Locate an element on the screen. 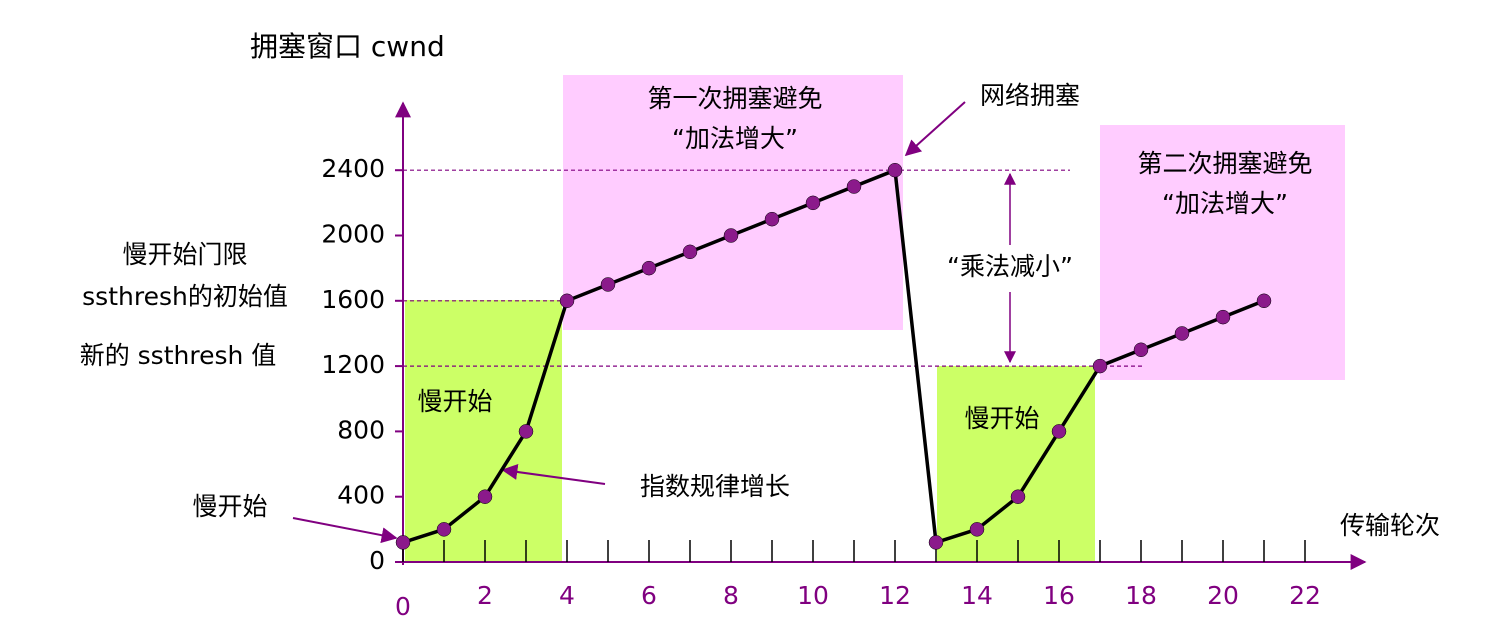  y-tick-label: 2400 is located at coordinates (353, 168).